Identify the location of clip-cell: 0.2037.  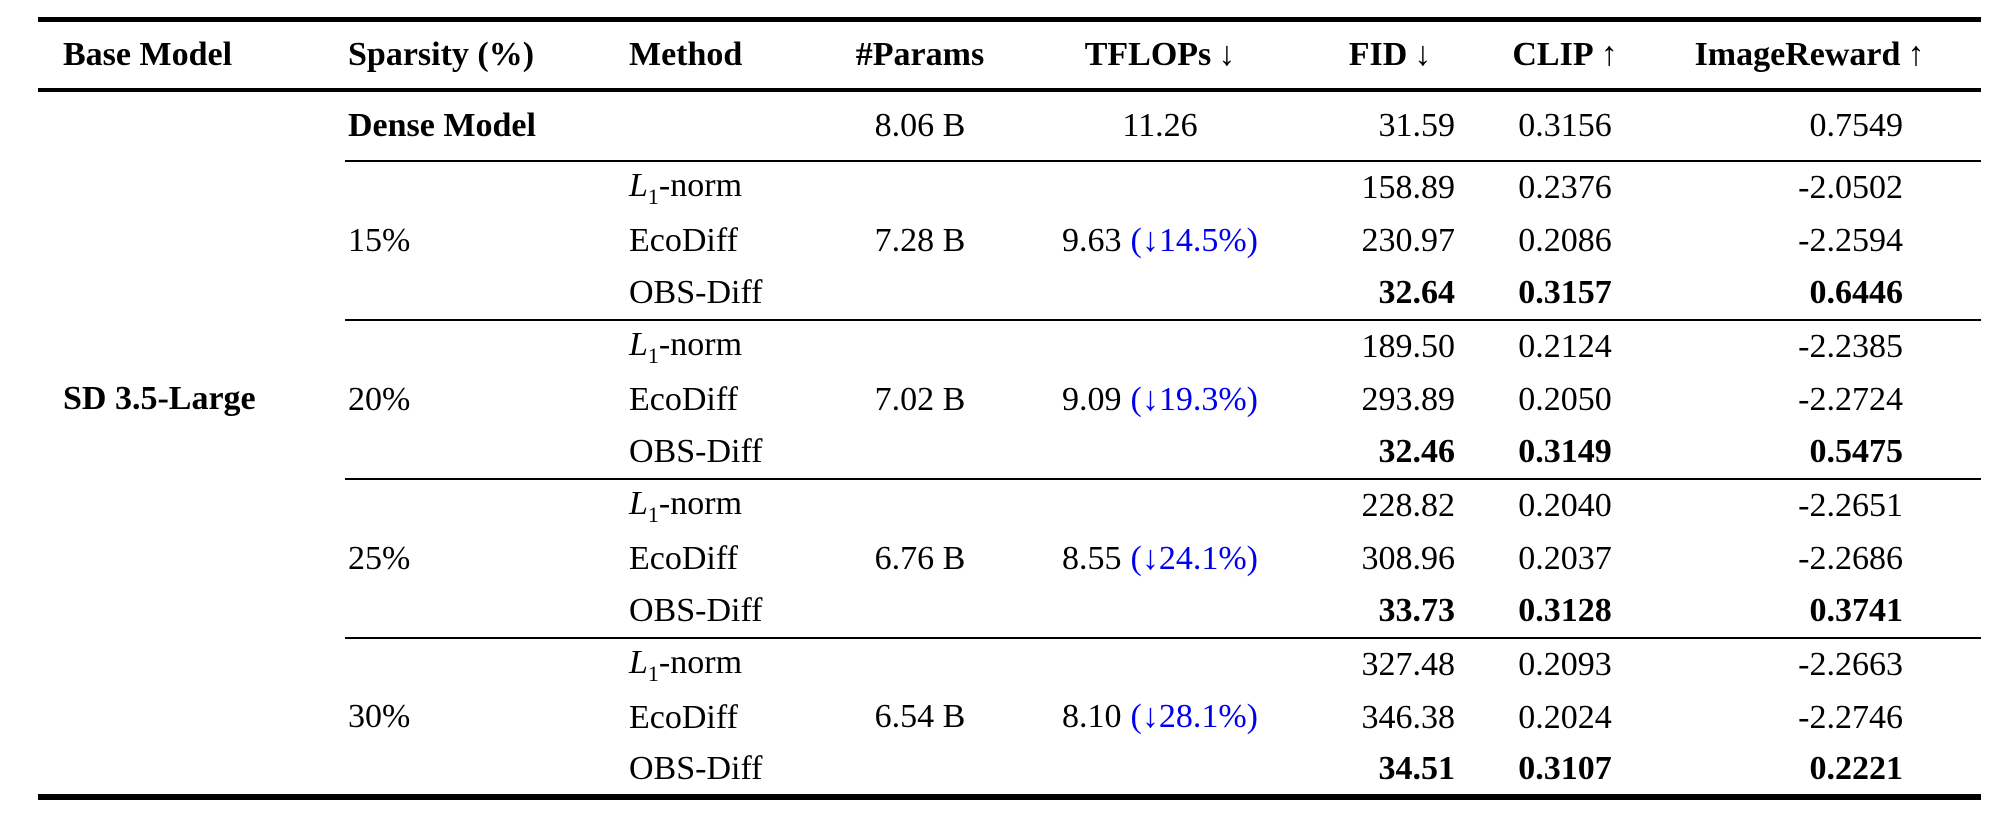
(1565, 558).